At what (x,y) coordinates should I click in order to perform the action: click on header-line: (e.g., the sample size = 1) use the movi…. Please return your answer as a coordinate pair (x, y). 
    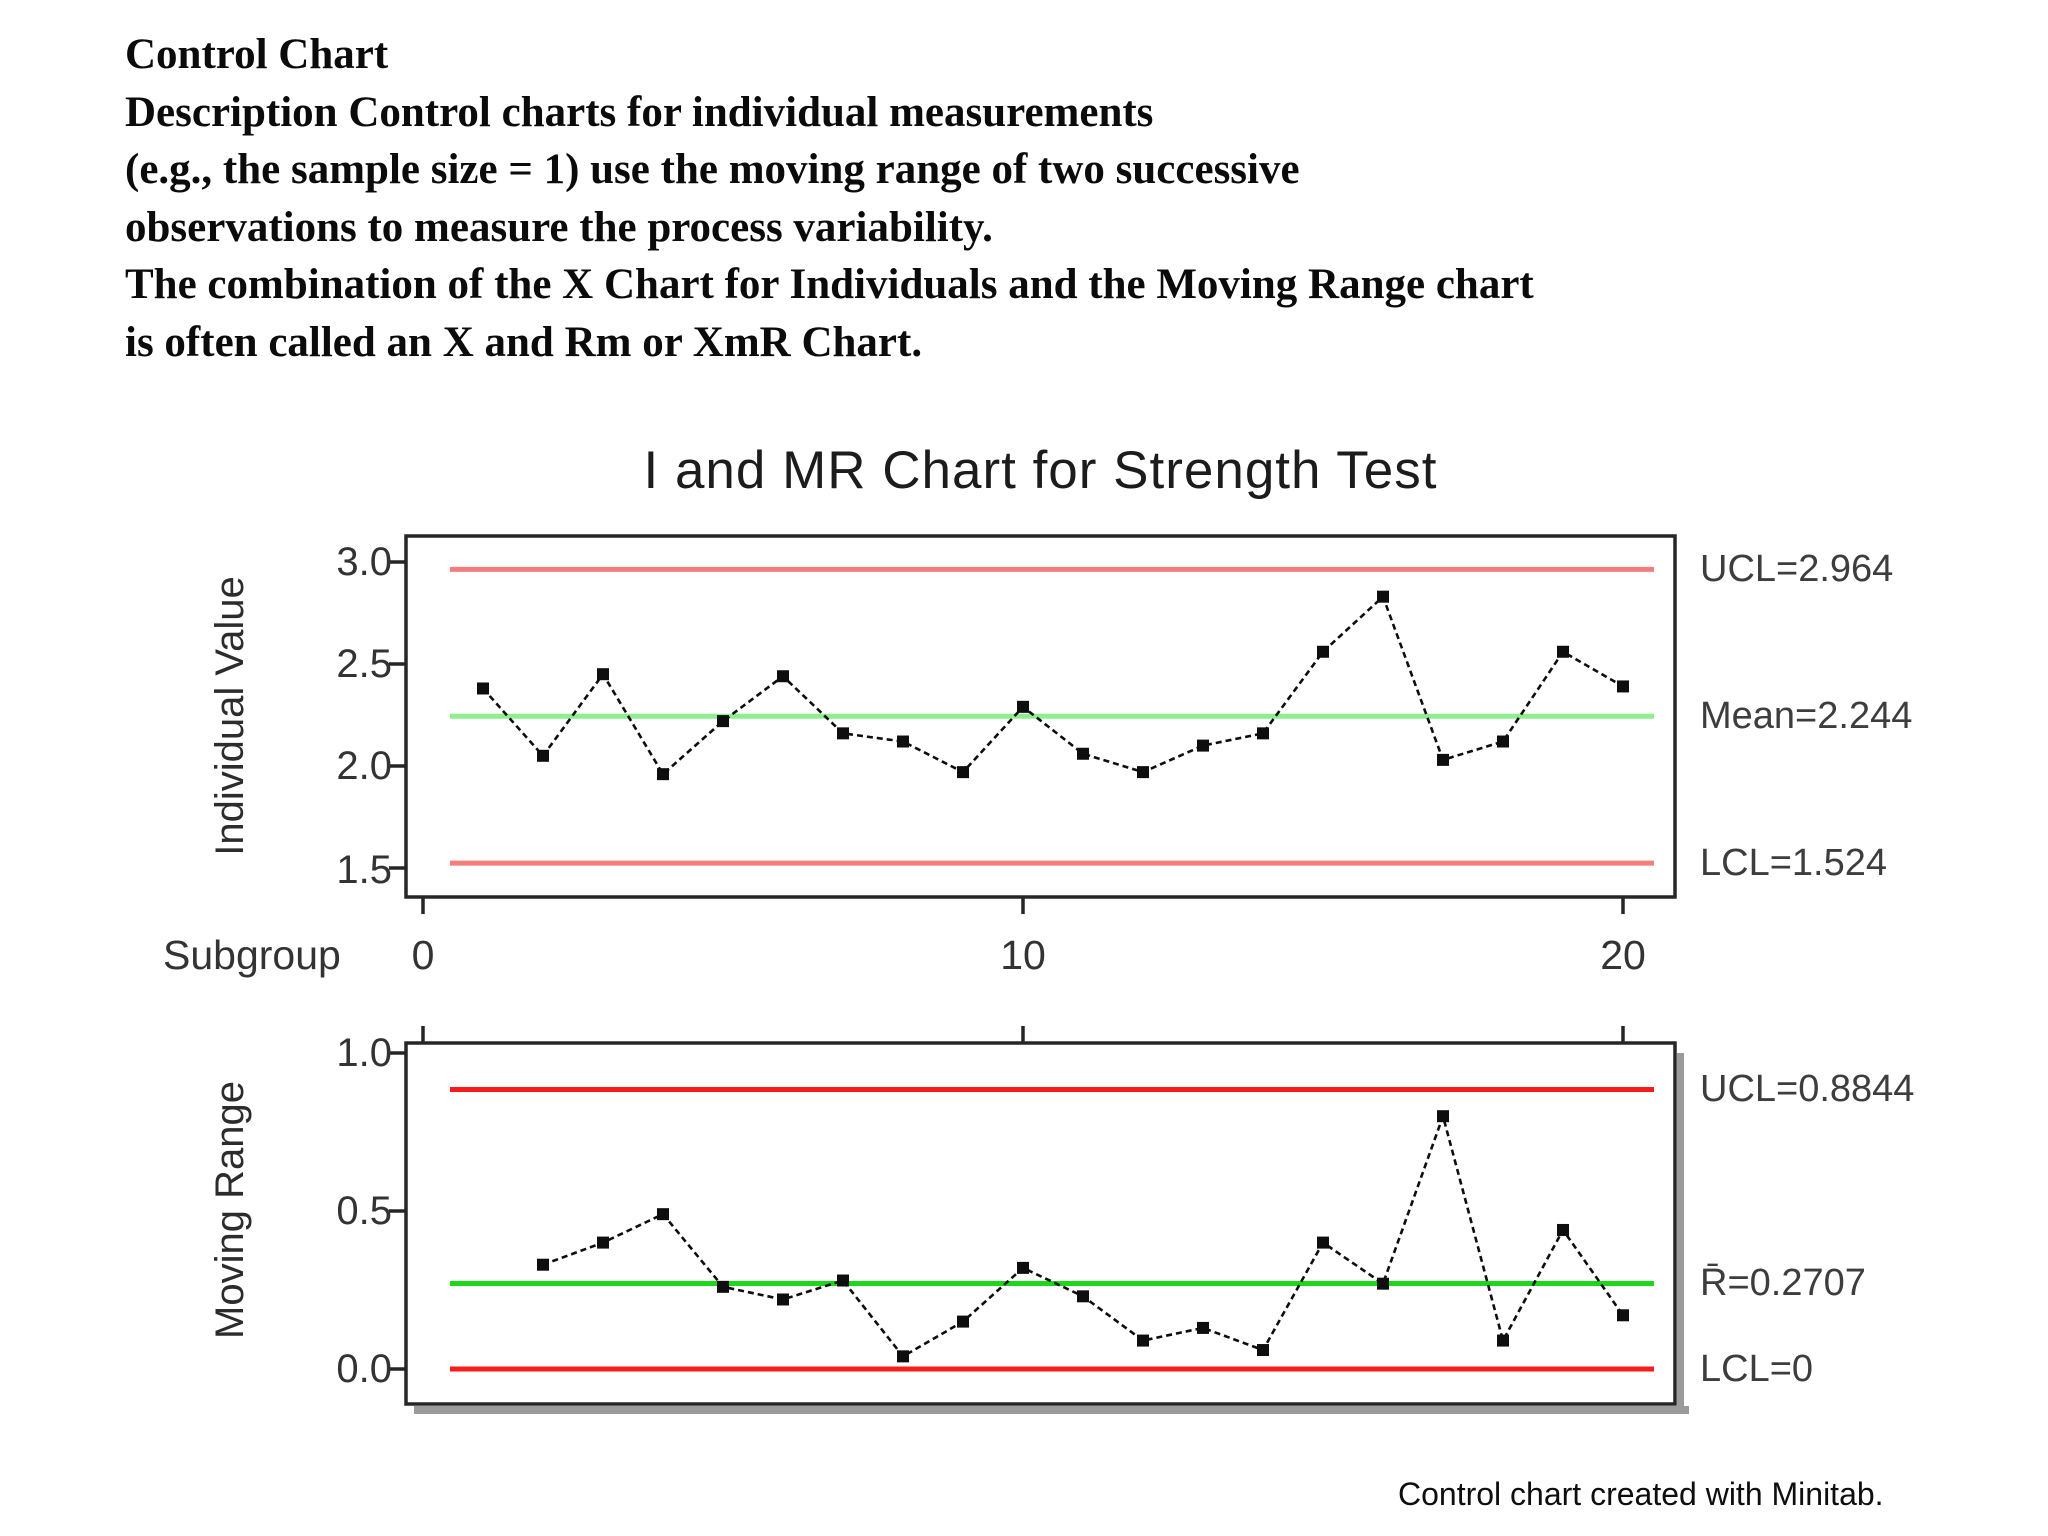
    Looking at the image, I should click on (712, 169).